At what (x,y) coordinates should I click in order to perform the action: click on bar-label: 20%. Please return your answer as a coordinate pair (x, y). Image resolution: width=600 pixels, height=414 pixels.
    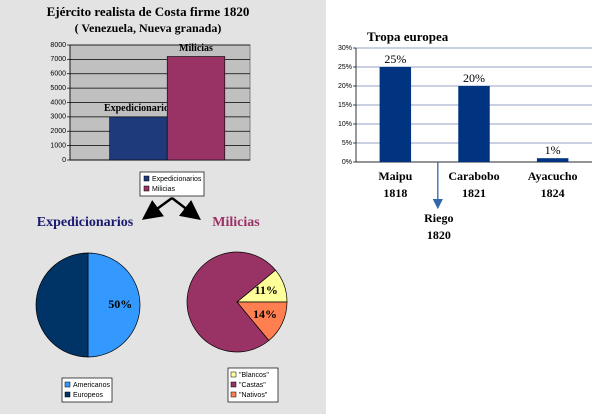
    Looking at the image, I should click on (474, 78).